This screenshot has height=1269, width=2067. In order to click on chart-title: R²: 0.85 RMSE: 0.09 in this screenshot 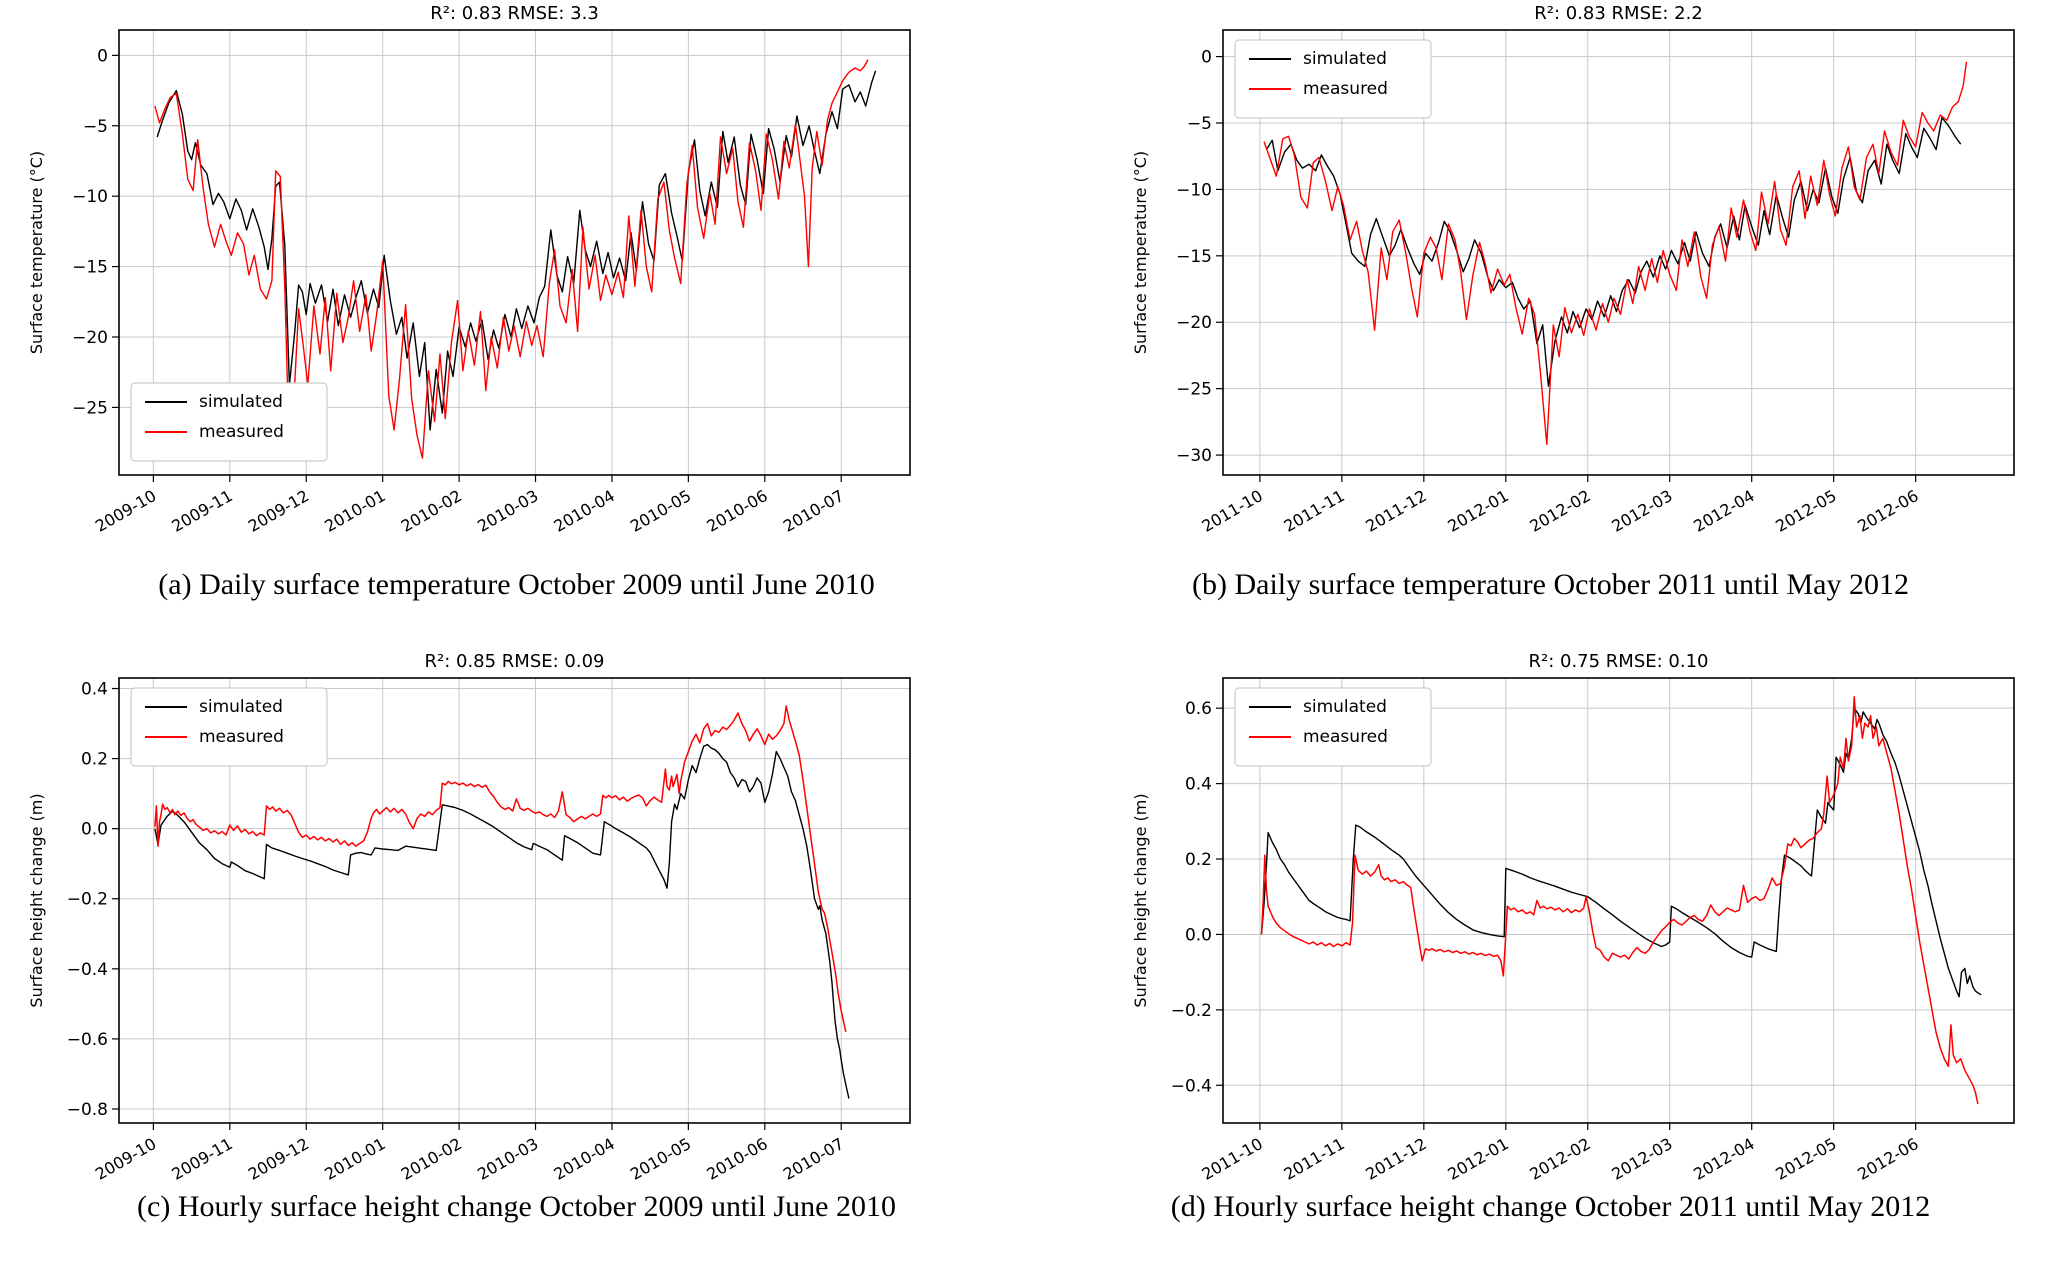, I will do `click(514, 661)`.